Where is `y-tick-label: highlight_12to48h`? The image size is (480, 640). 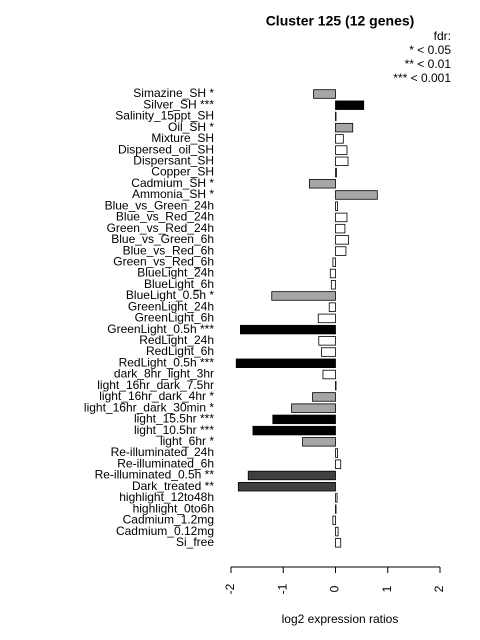 y-tick-label: highlight_12to48h is located at coordinates (166, 497).